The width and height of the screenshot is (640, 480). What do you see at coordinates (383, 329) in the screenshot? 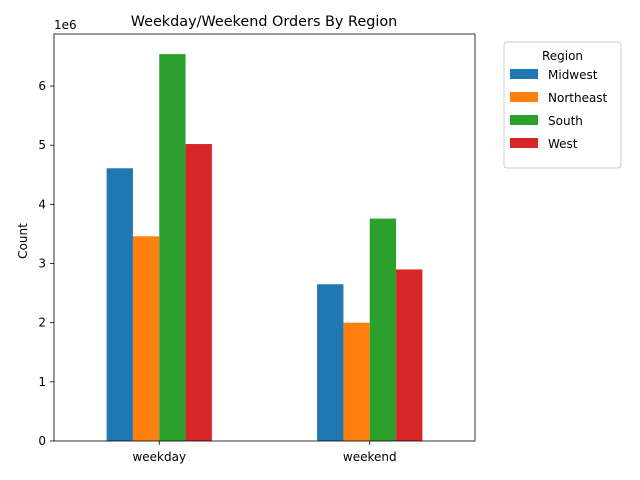
I see `bar-south-weekend` at bounding box center [383, 329].